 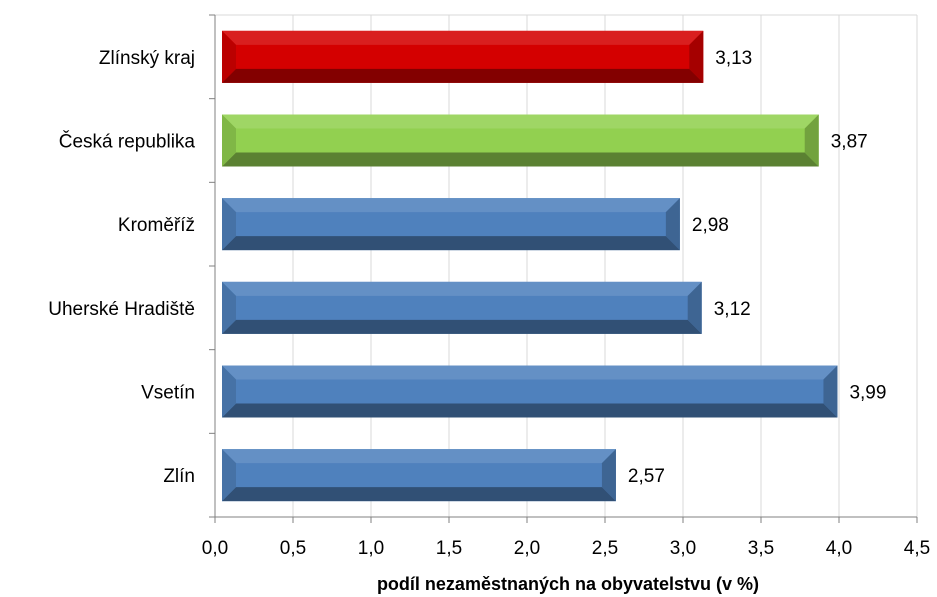 I want to click on x-tick-label: 4,5, so click(x=917, y=548).